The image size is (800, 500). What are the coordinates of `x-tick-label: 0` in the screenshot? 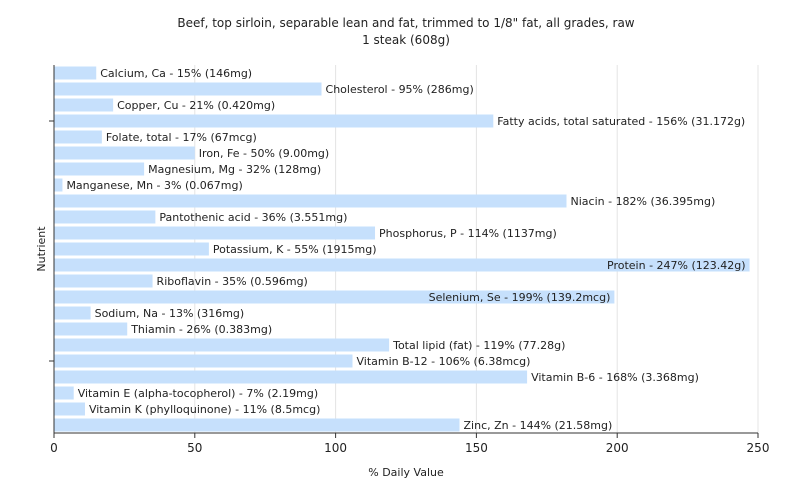 It's located at (54, 448).